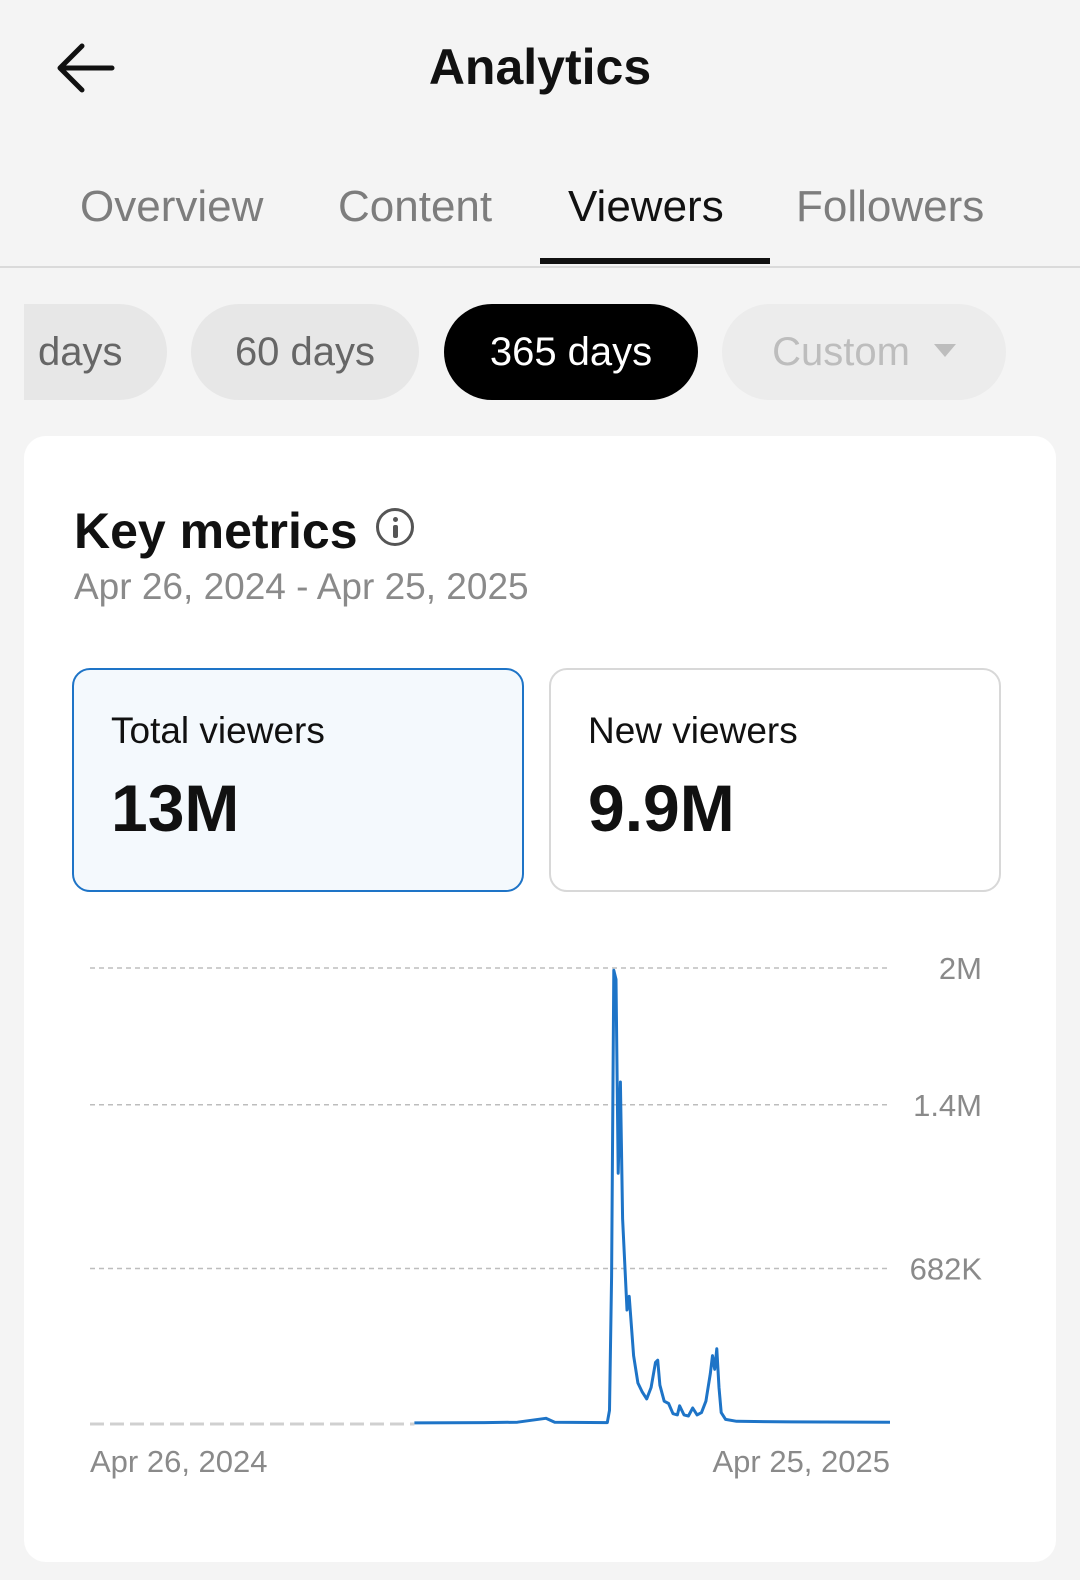 This screenshot has width=1080, height=1580. I want to click on x-label-end: Apr 25, 2025, so click(801, 1461).